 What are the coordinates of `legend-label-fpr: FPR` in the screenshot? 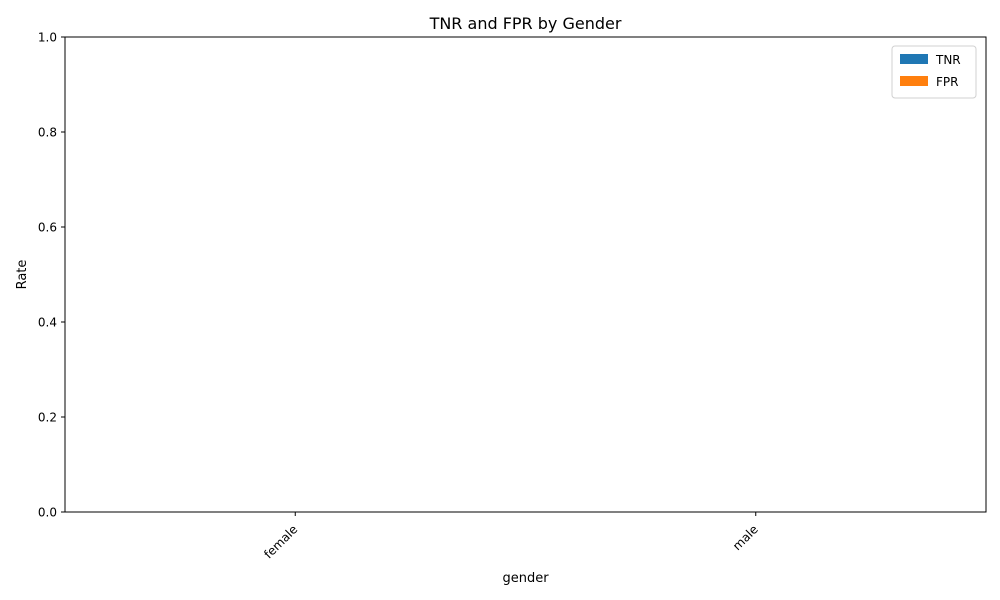 It's located at (947, 82).